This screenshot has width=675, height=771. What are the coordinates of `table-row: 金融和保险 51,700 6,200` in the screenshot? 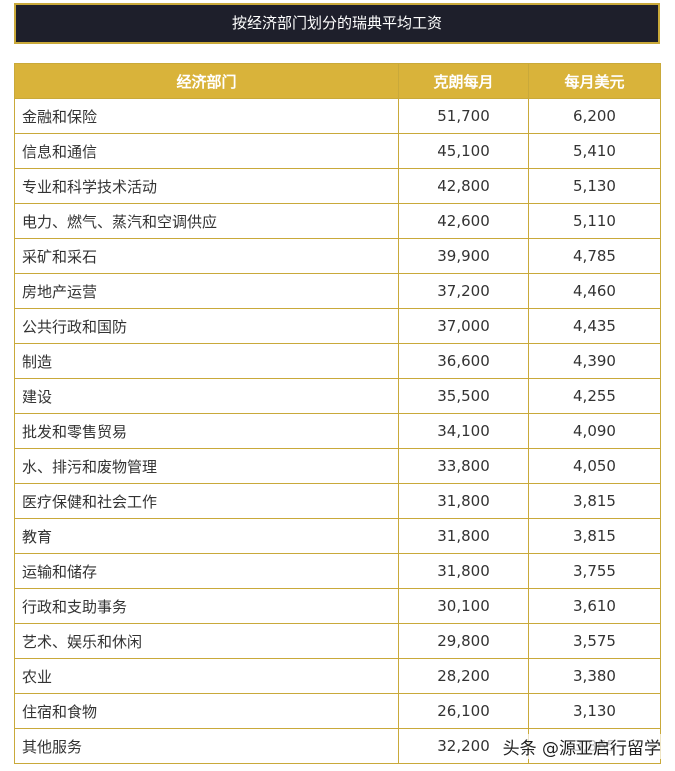 It's located at (337, 116).